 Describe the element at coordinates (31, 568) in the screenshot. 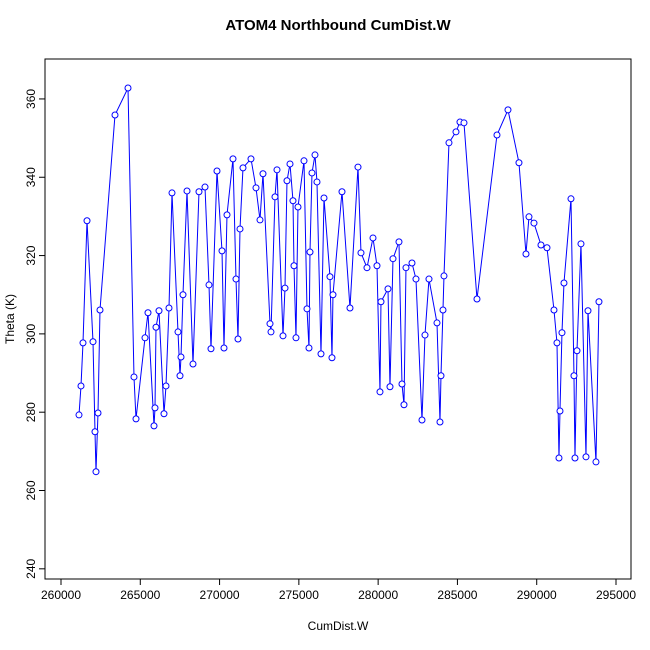

I see `y-tick-label: 240` at that location.